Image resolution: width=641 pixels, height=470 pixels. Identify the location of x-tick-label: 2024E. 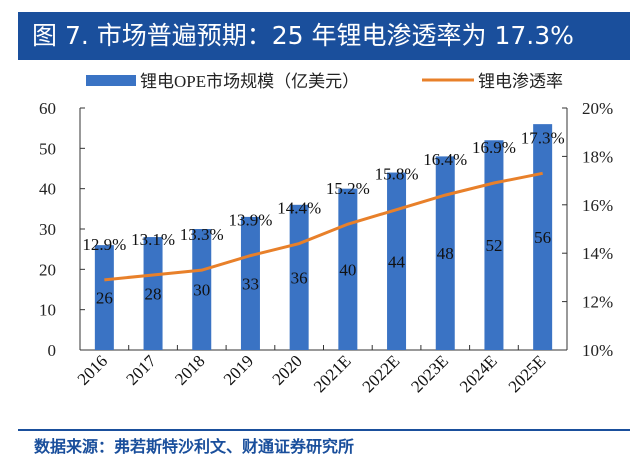
(478, 373).